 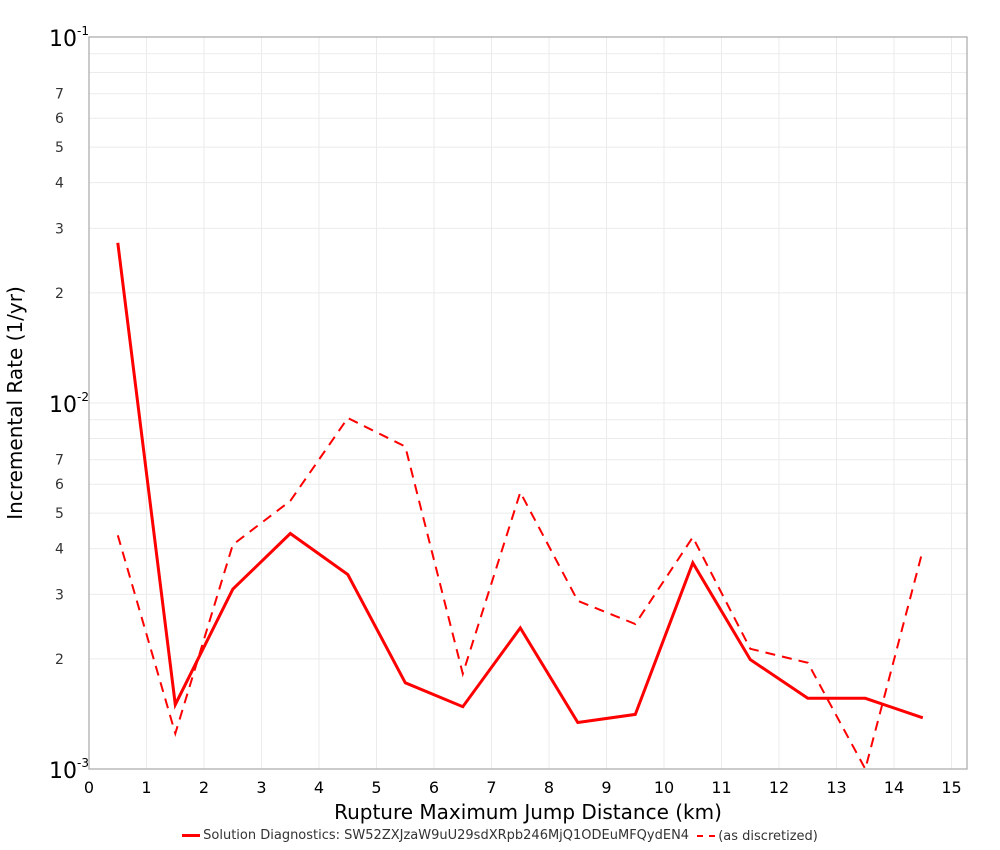 What do you see at coordinates (836, 787) in the screenshot?
I see `x-tick-label: 13` at bounding box center [836, 787].